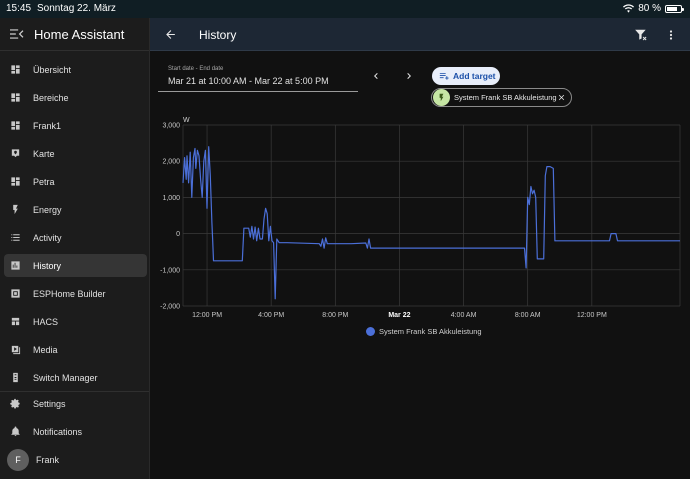  I want to click on x-tick-label: 4:00 PM, so click(271, 315).